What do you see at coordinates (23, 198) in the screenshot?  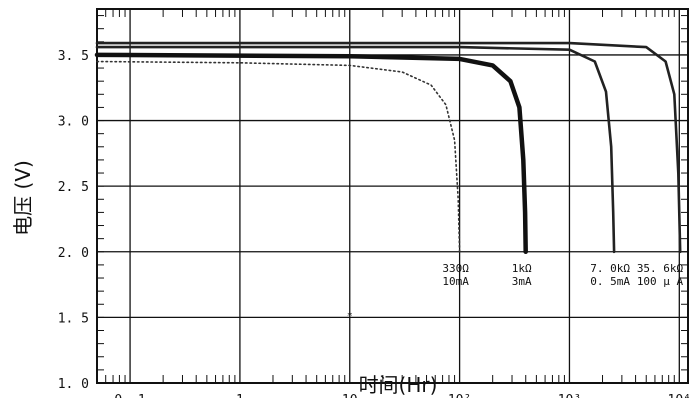 I see `y-axis-title: 电压 (V)` at bounding box center [23, 198].